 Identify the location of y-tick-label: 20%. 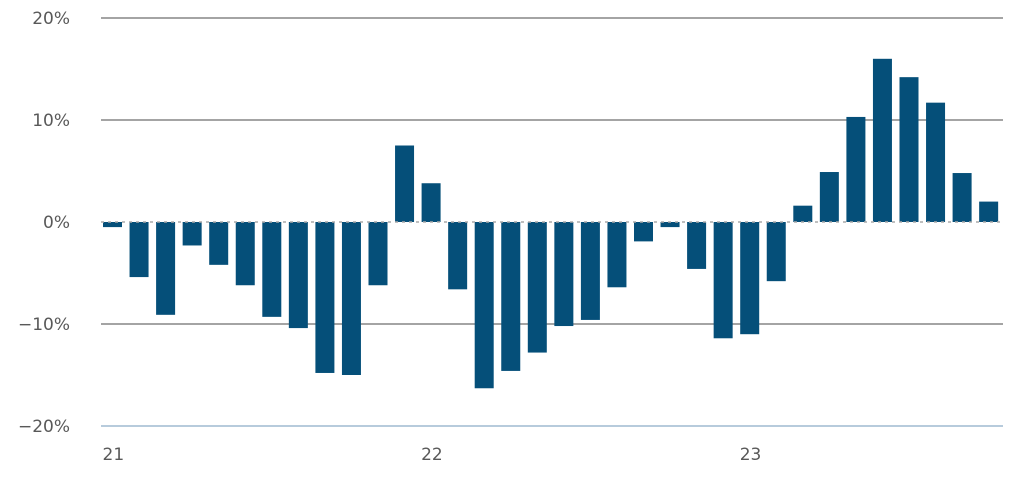
(51, 19).